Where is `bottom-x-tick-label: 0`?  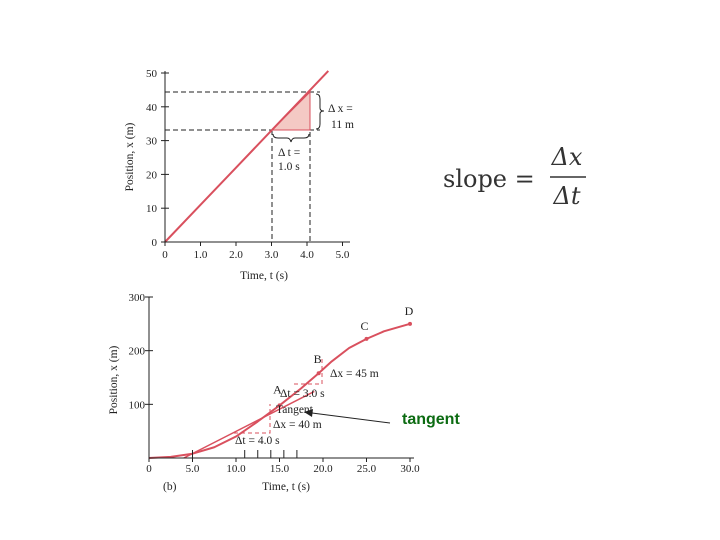 bottom-x-tick-label: 0 is located at coordinates (149, 469).